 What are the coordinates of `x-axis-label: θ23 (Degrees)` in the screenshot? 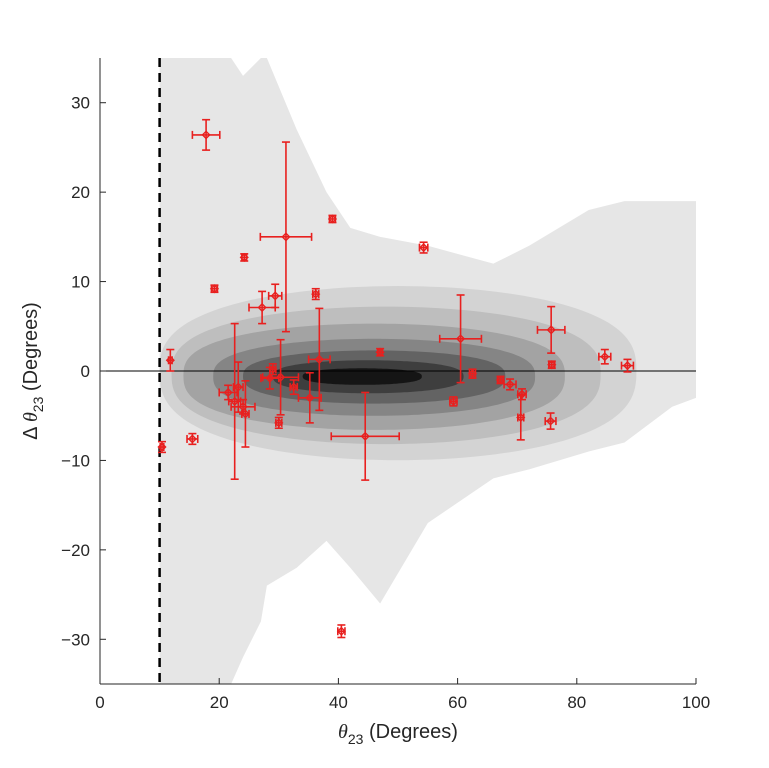 It's located at (398, 734).